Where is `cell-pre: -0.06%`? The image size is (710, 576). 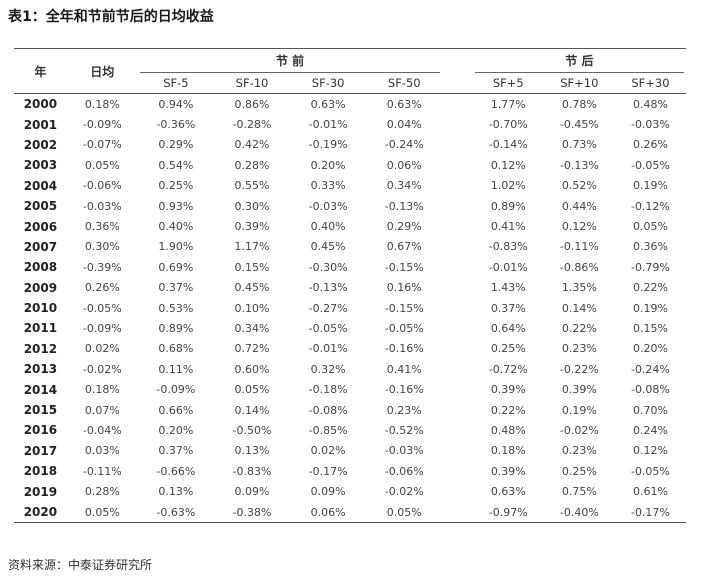 cell-pre: -0.06% is located at coordinates (404, 471).